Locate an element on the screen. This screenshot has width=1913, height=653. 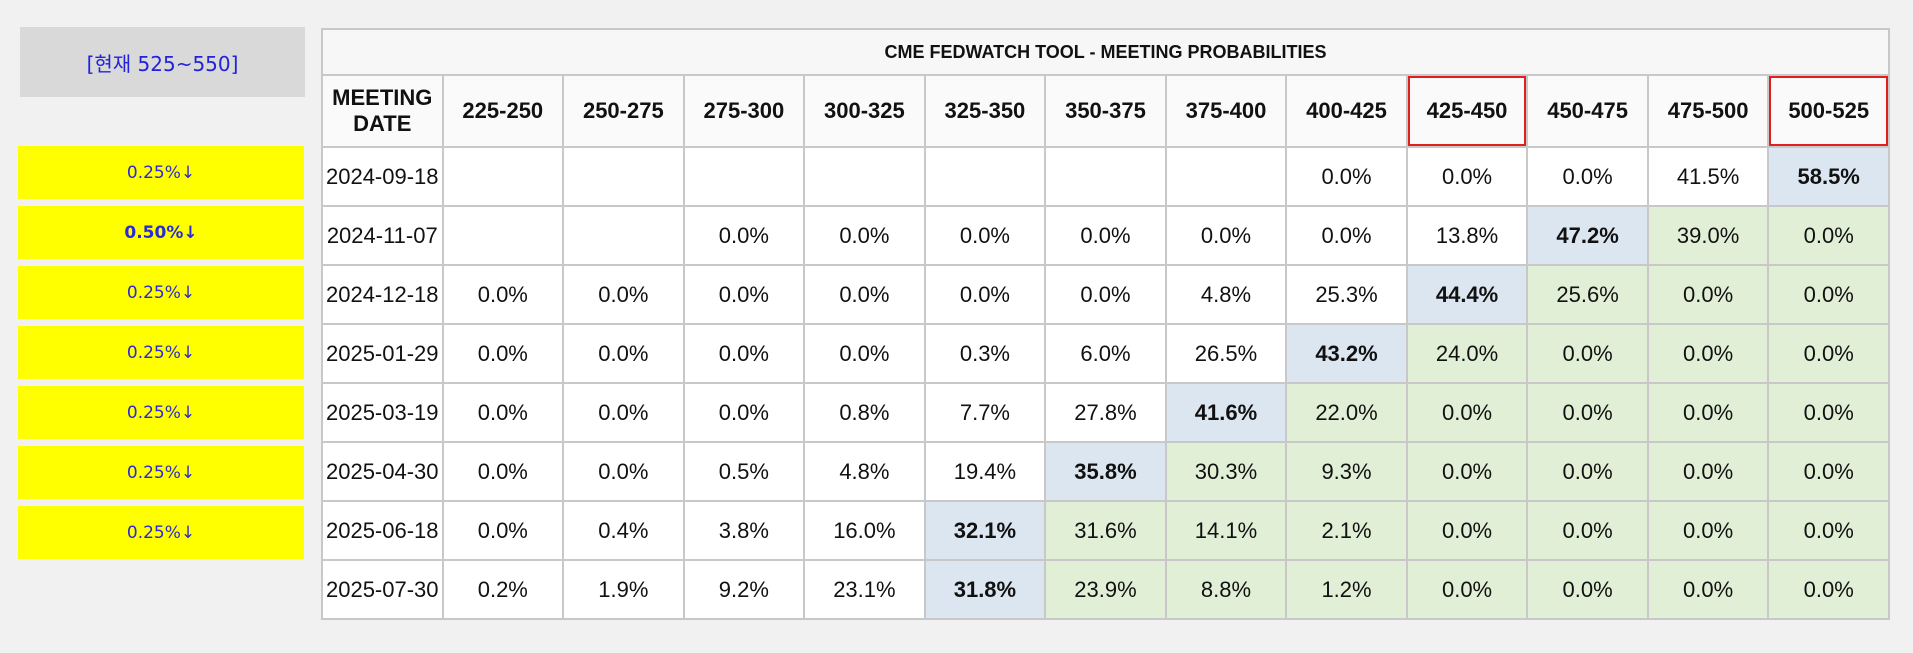
probability-cell: 9.2% is located at coordinates (744, 589).